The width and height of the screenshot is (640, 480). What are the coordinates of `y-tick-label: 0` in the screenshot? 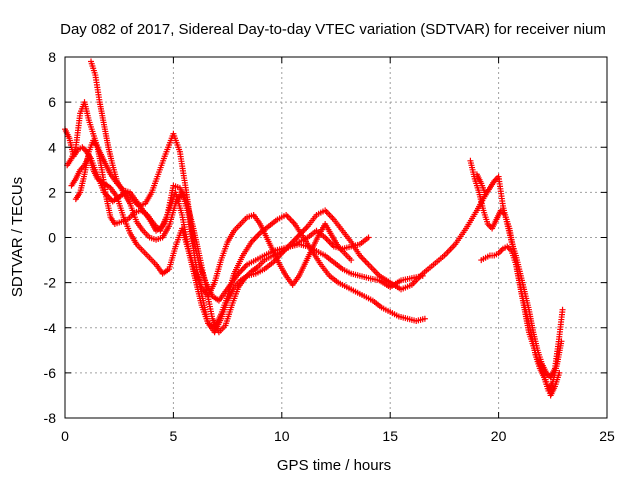 It's located at (52, 238).